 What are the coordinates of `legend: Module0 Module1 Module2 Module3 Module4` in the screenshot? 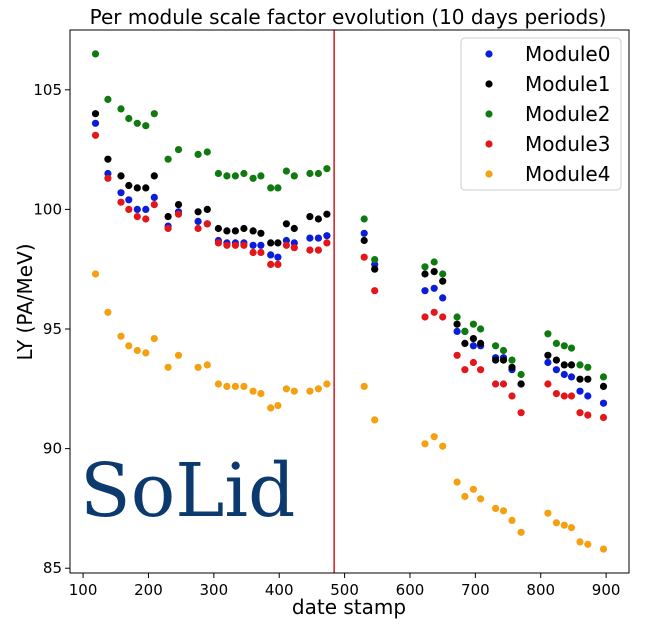 It's located at (541, 114).